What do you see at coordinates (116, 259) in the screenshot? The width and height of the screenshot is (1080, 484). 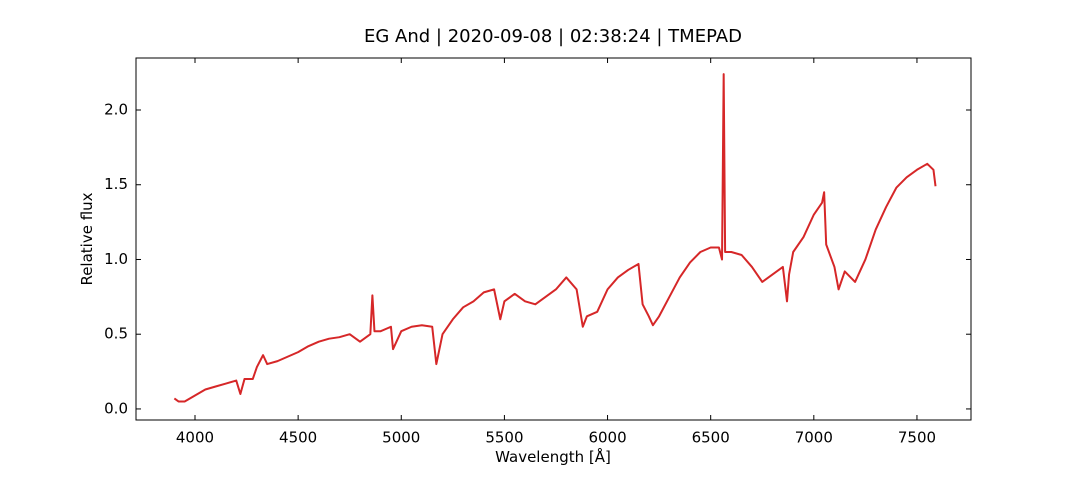 I see `y-tick-label: 1.0` at bounding box center [116, 259].